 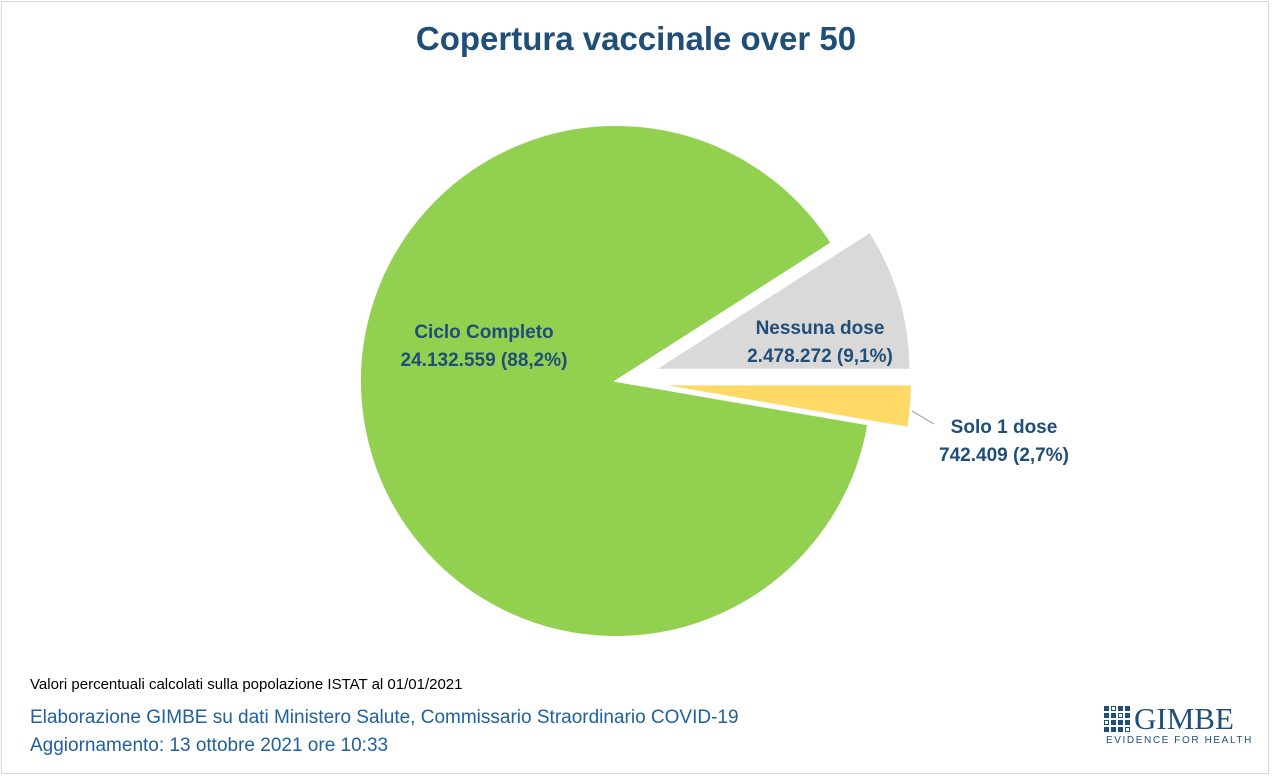 What do you see at coordinates (820, 342) in the screenshot?
I see `data-label-nessuna-dose: Nessuna dose 2.478.272 (9,1%)` at bounding box center [820, 342].